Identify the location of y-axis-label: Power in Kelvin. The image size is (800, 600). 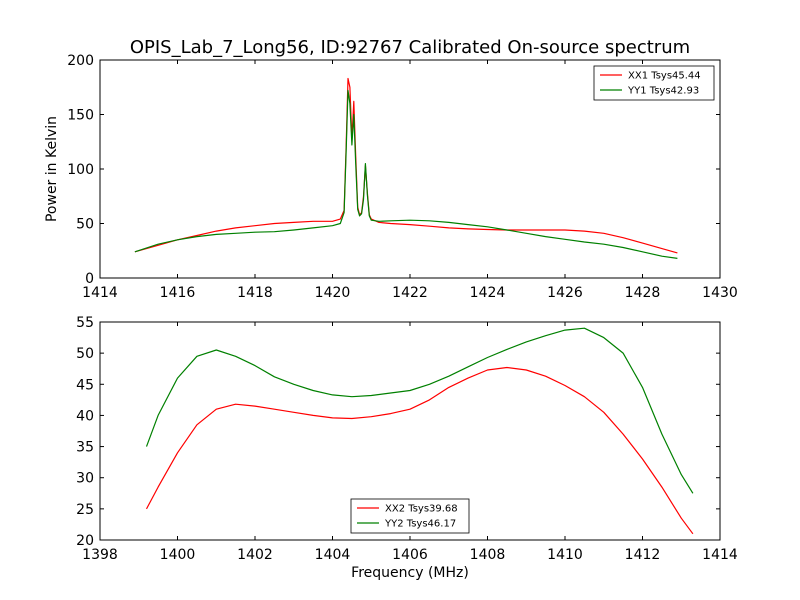
(52, 169).